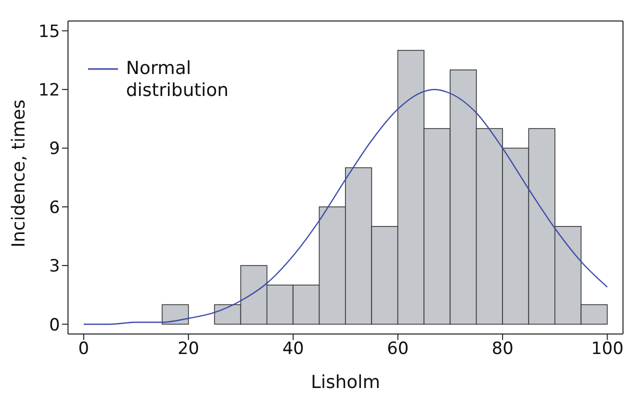 The height and width of the screenshot is (407, 637). I want to click on x-tick-label: 80, so click(503, 349).